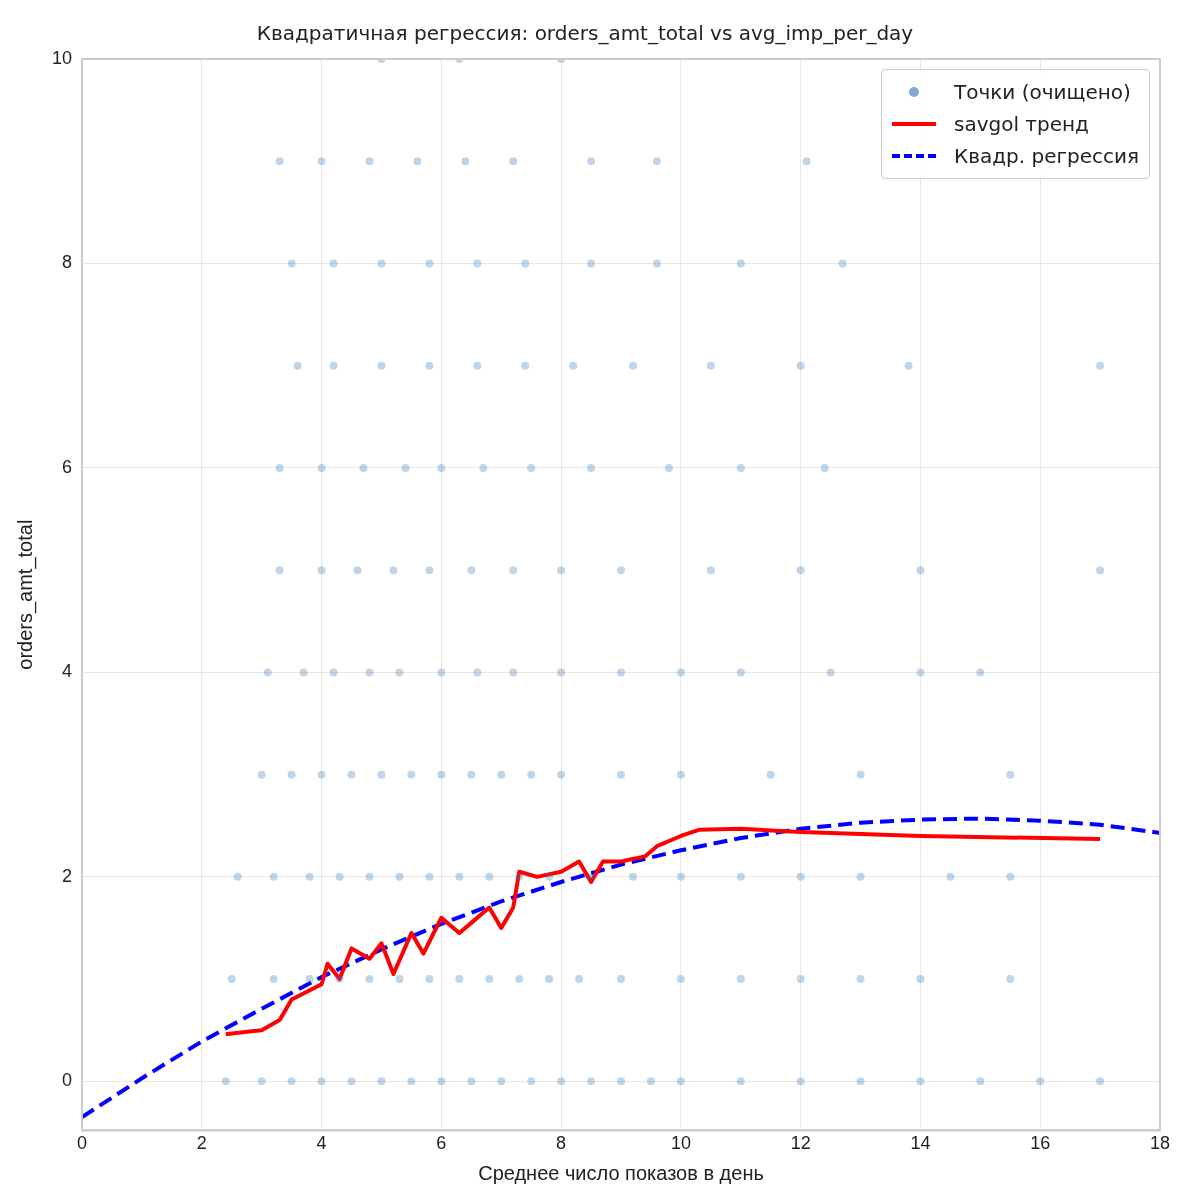  Describe the element at coordinates (67, 671) in the screenshot. I see `y-tick-label: 4` at that location.